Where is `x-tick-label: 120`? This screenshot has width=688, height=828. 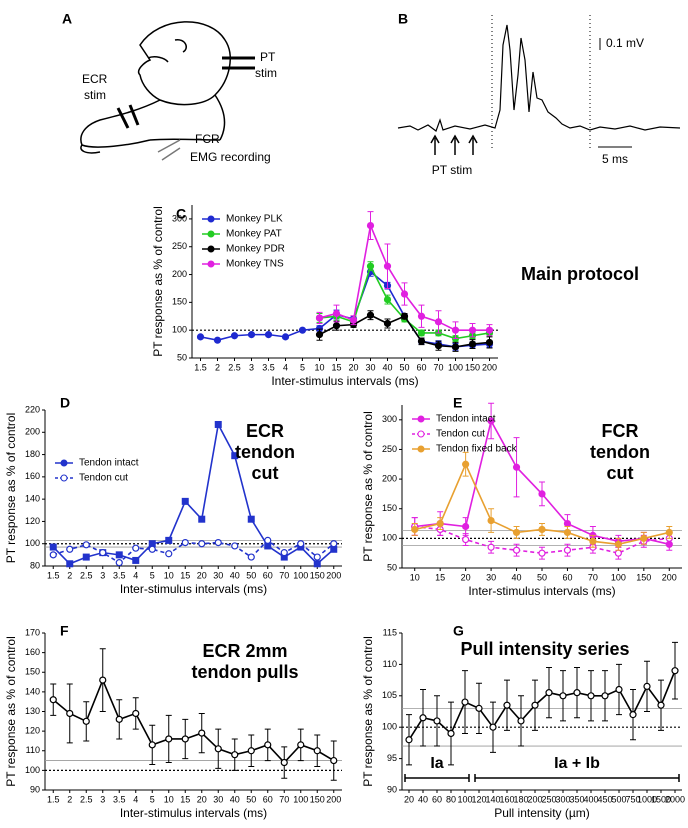
x-tick-label: 120 is located at coordinates (478, 799).